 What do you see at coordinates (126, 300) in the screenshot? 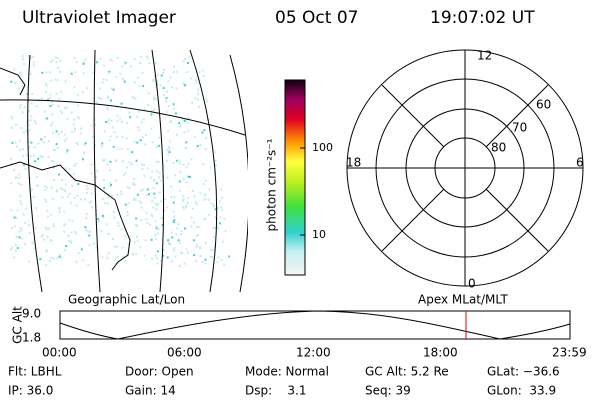
I see `panel-title: Geographic Lat/Lon` at bounding box center [126, 300].